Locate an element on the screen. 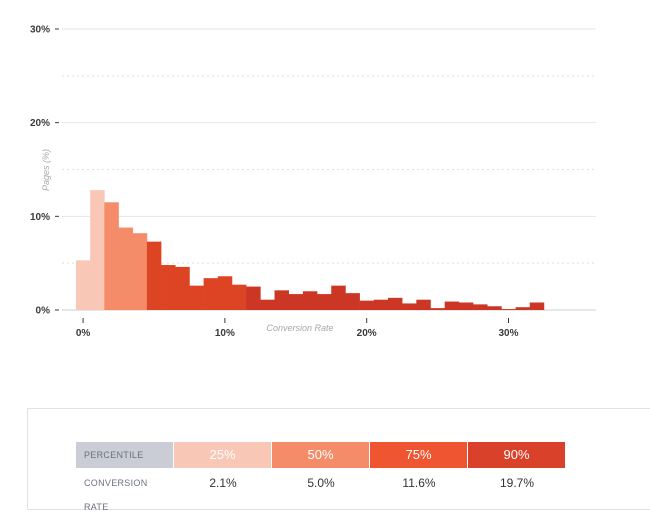 This screenshot has width=650, height=525. percentile-header-label: PERCENTILE is located at coordinates (125, 455).